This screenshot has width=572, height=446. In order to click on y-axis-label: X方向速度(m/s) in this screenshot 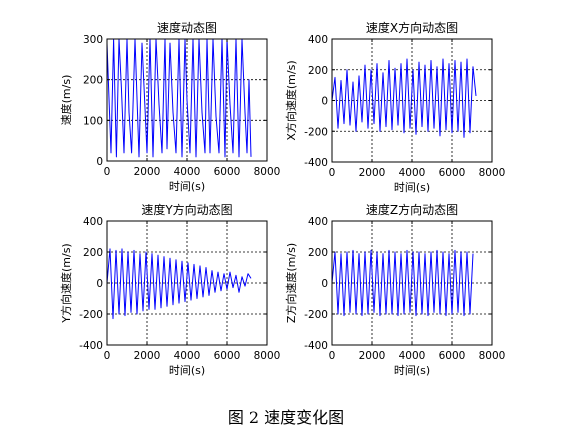, I will do `click(291, 100)`.